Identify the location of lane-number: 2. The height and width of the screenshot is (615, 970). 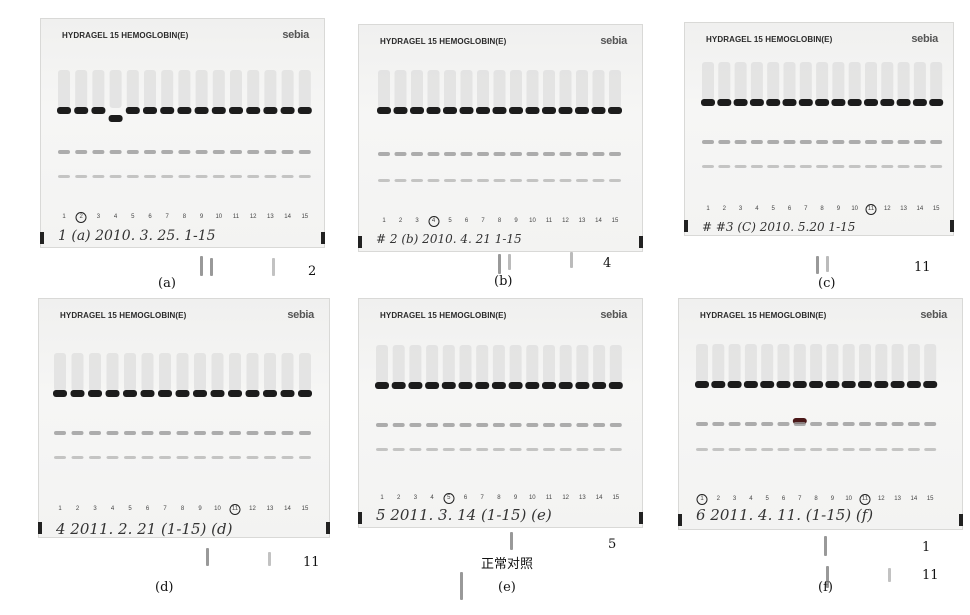
(399, 498).